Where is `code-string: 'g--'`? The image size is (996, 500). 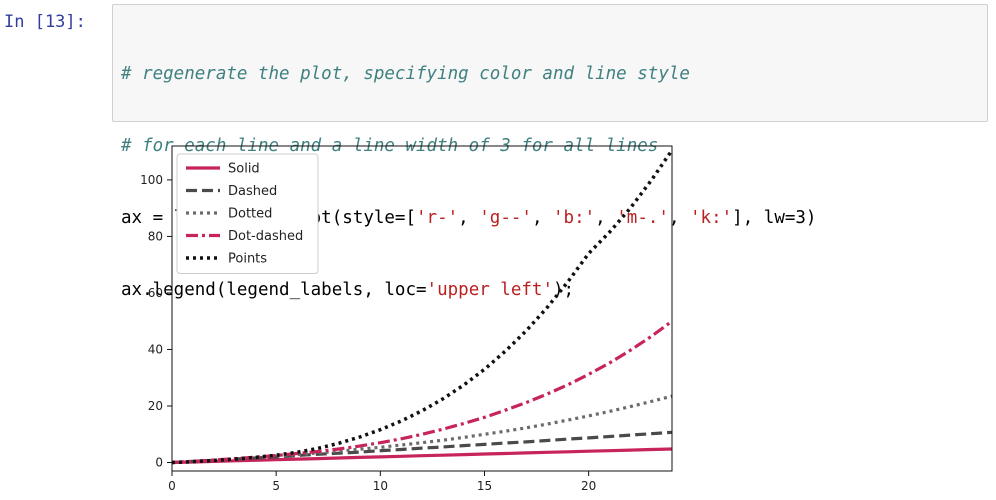
code-string: 'g--' is located at coordinates (505, 218).